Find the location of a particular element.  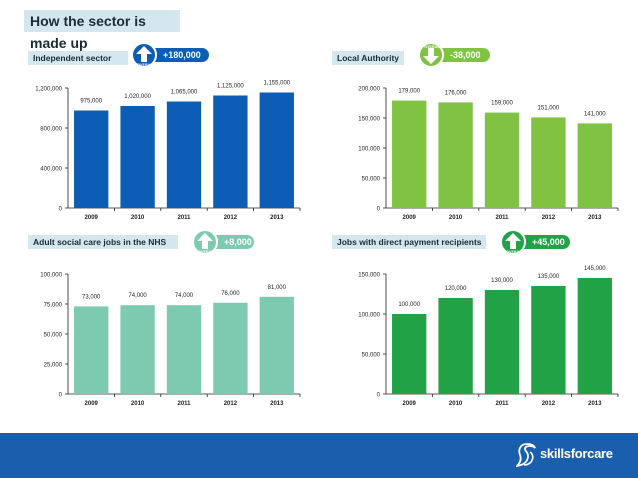

bar-value-label: 1,065,000 is located at coordinates (184, 93).